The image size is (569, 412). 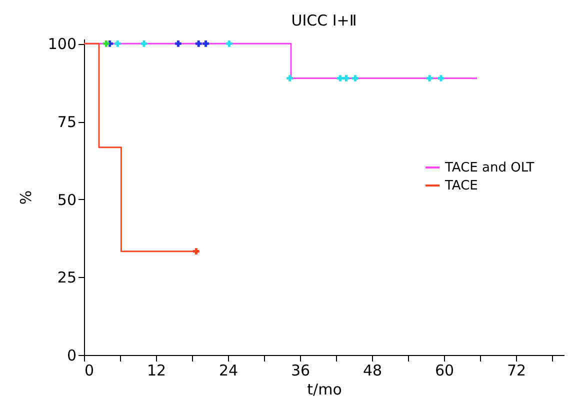 I want to click on y-tick-label: 25, so click(x=66, y=277).